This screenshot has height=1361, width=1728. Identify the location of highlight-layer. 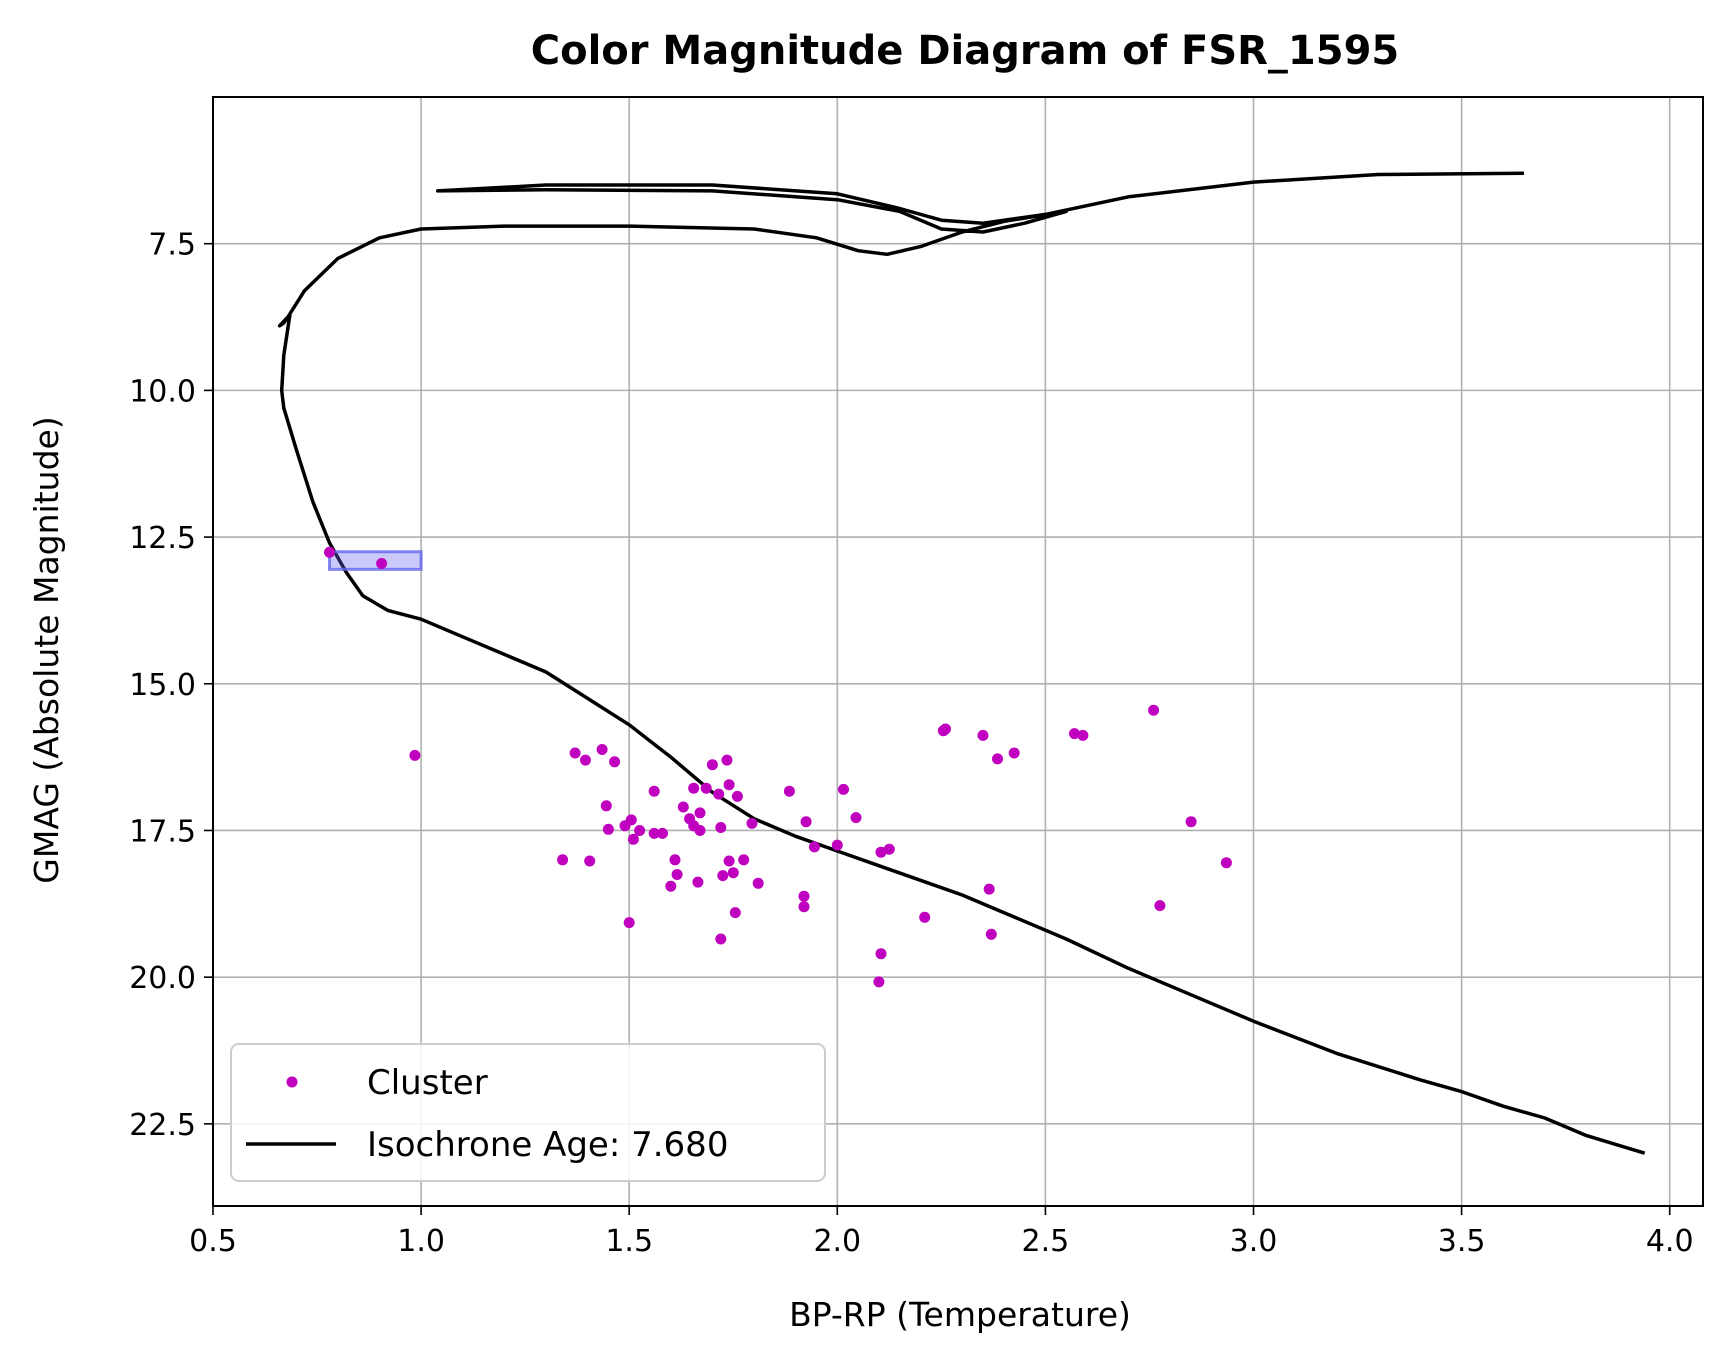
(375, 560).